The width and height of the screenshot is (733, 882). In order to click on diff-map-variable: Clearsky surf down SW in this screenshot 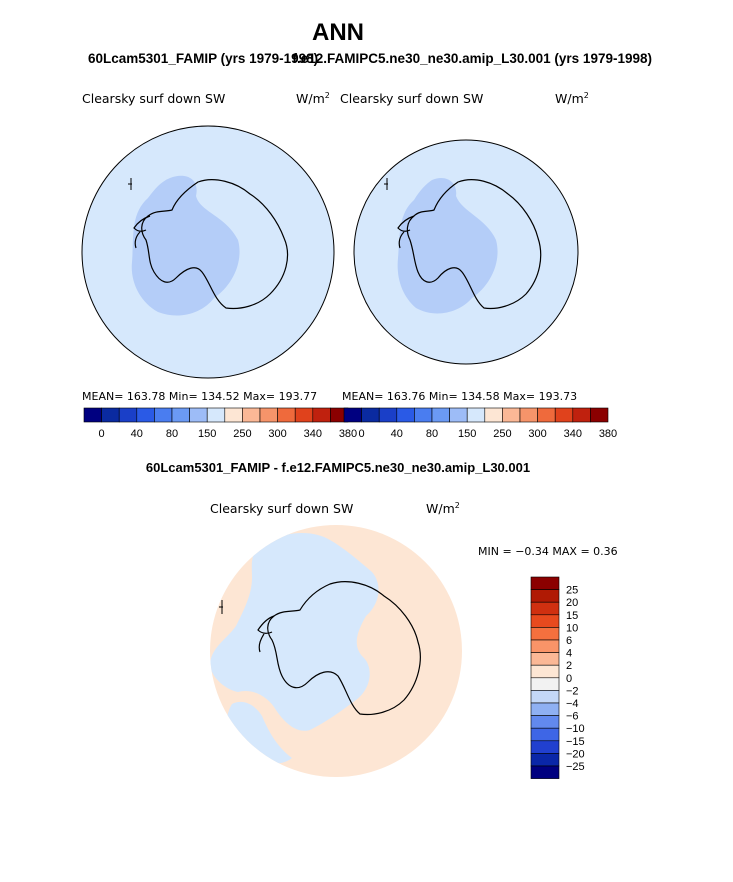, I will do `click(281, 508)`.